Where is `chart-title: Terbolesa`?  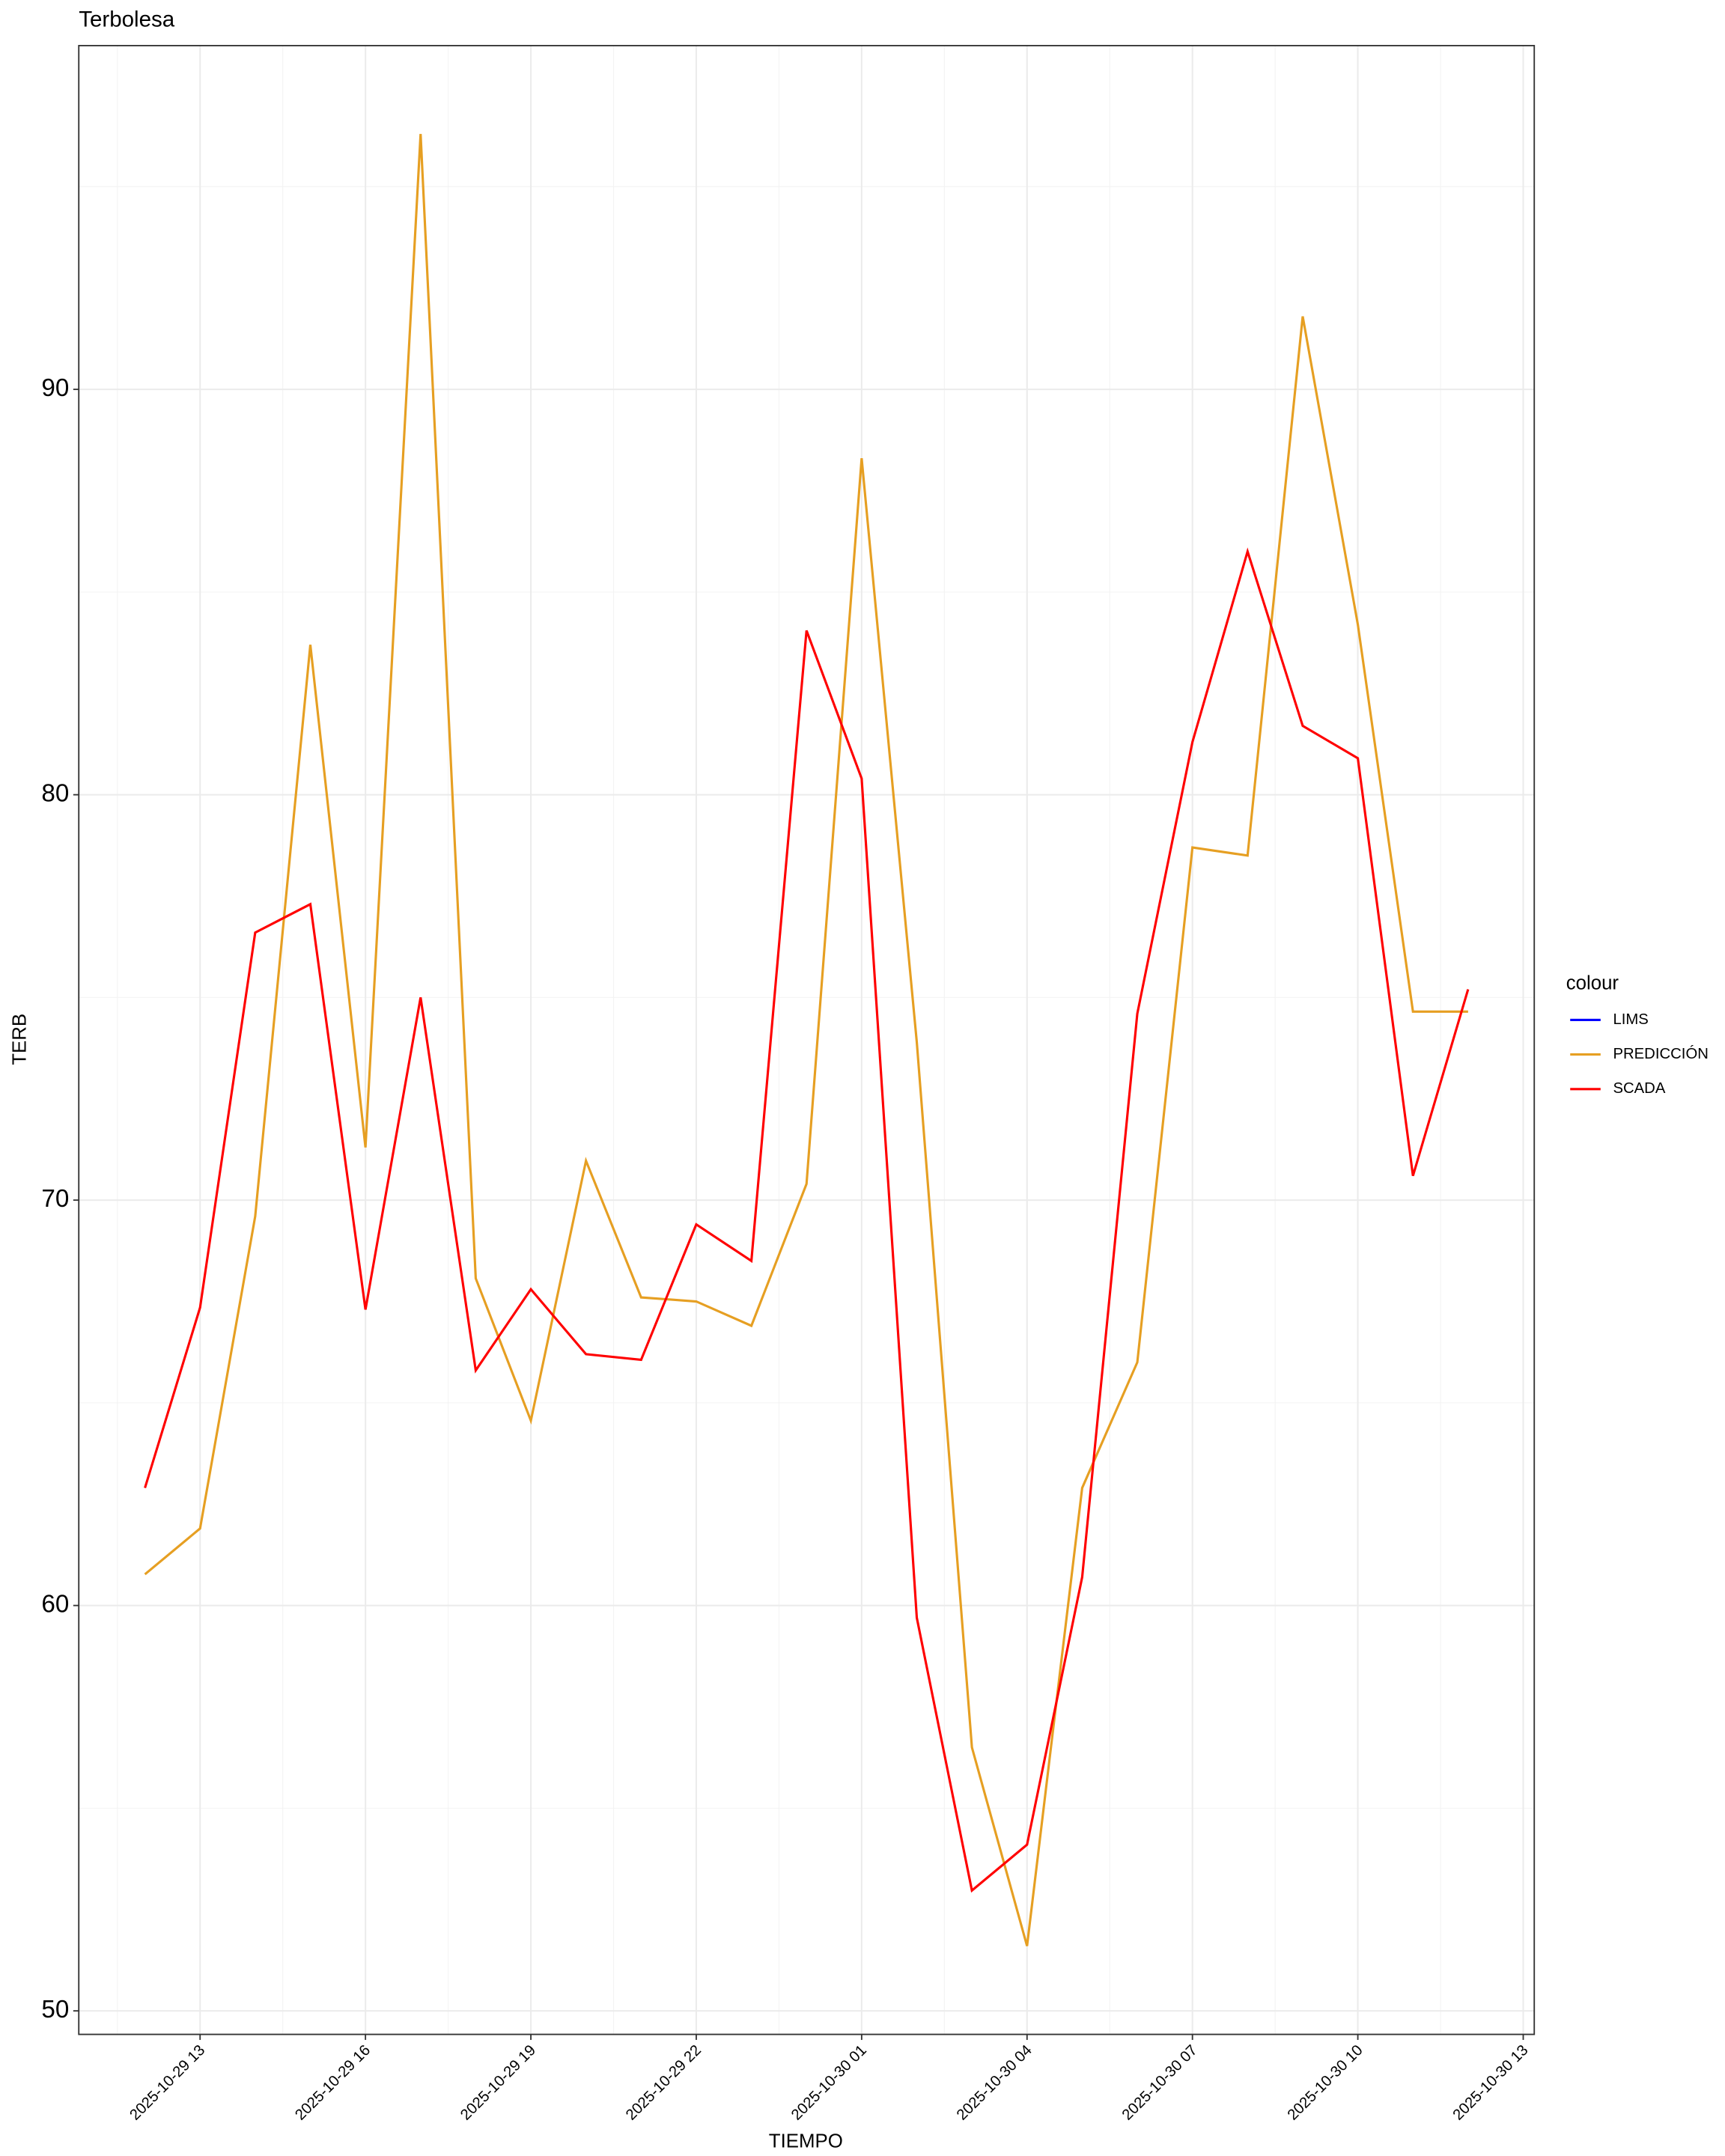 chart-title: Terbolesa is located at coordinates (127, 19).